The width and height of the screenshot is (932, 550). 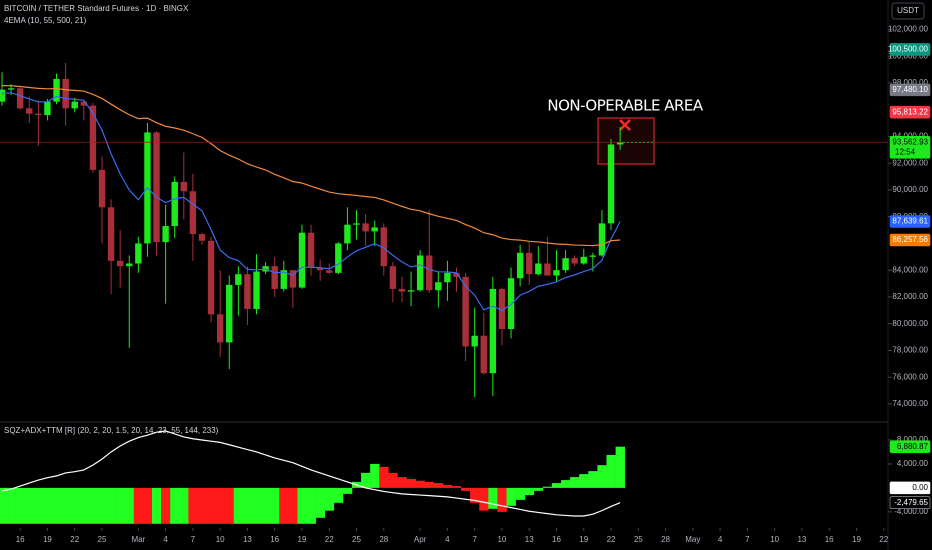 I want to click on y-tick-label: 76,000.00, so click(x=910, y=376).